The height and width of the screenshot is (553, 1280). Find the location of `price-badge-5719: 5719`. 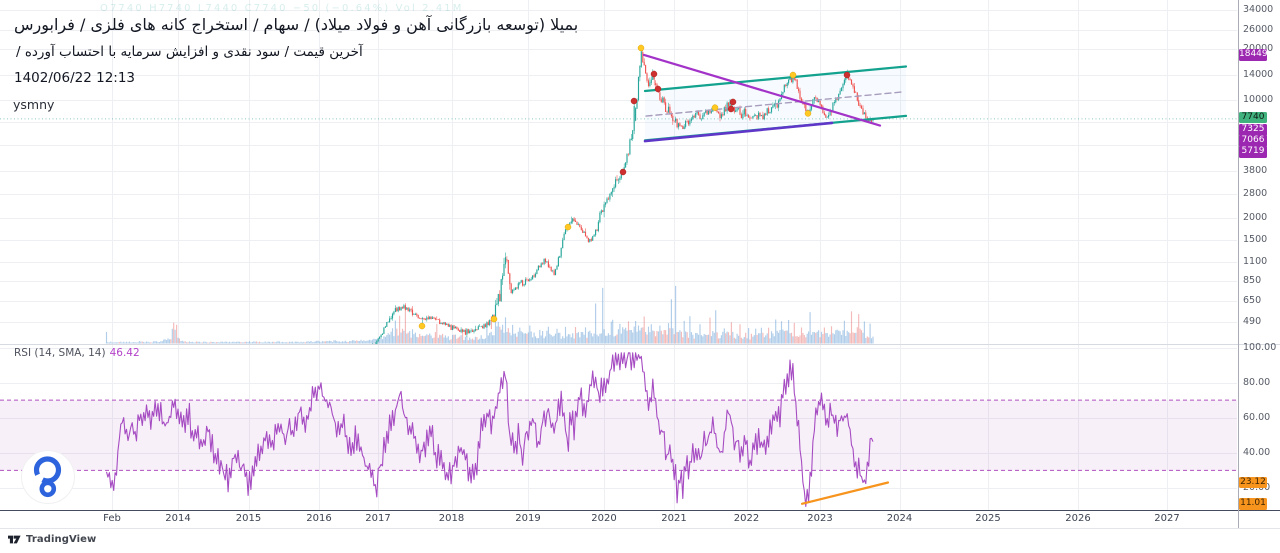

price-badge-5719: 5719 is located at coordinates (1253, 152).